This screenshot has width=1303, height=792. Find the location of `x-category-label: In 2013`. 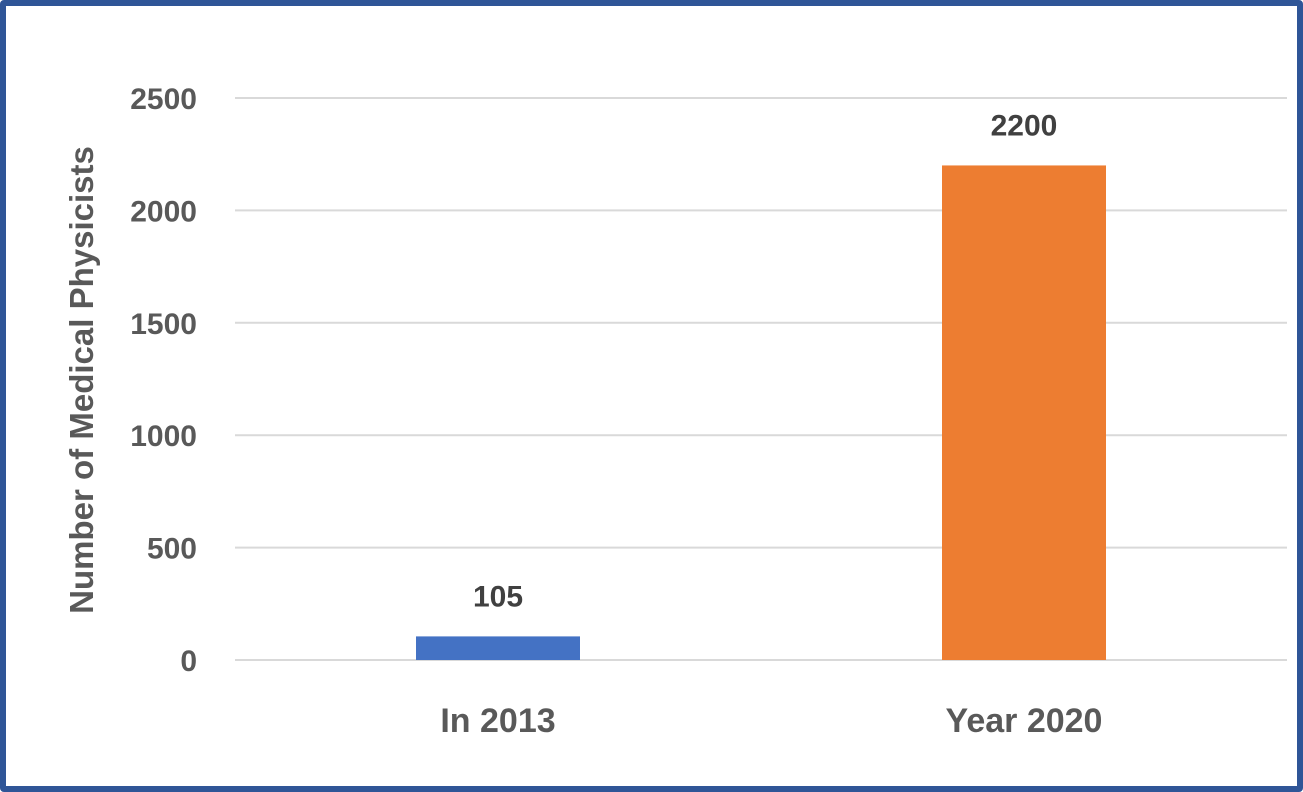

x-category-label: In 2013 is located at coordinates (497, 721).